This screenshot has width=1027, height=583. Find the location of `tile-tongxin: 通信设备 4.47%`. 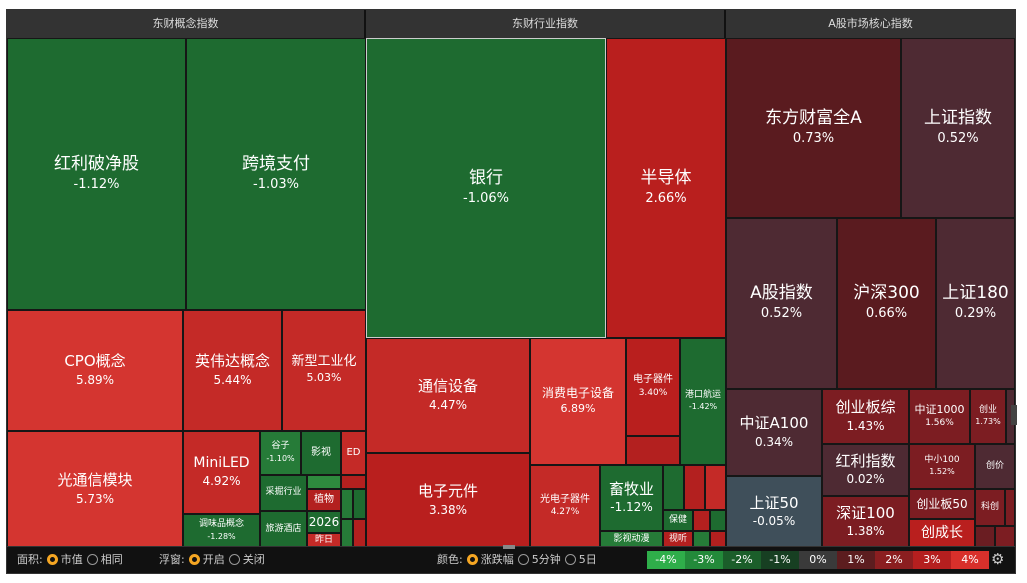

tile-tongxin: 通信设备 4.47% is located at coordinates (448, 395).